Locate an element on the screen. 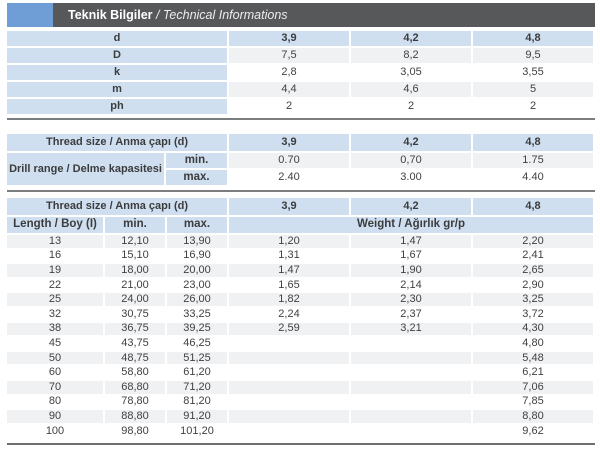 The image size is (600, 450). min-value: 24,00 is located at coordinates (135, 299).